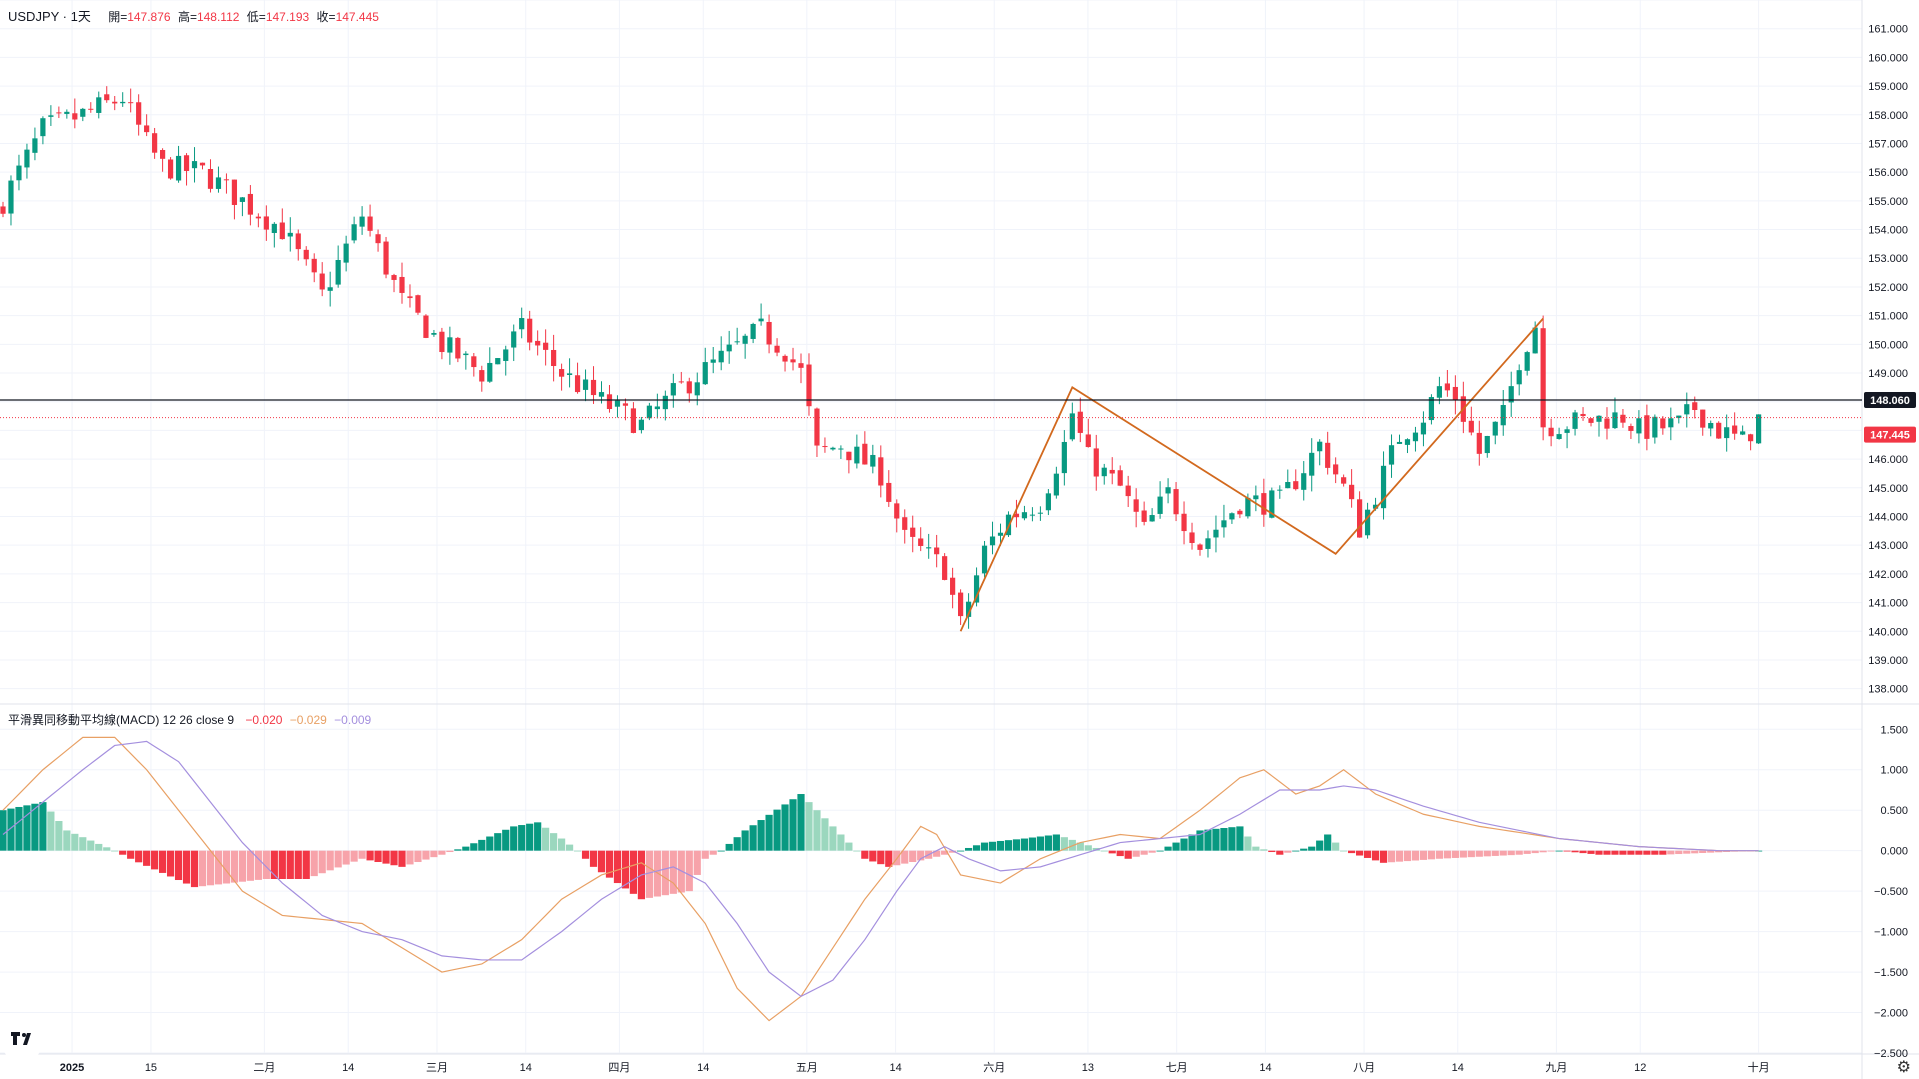 Image resolution: width=1919 pixels, height=1079 pixels. Describe the element at coordinates (1891, 1054) in the screenshot. I see `macd-axis-label: −2.500` at that location.